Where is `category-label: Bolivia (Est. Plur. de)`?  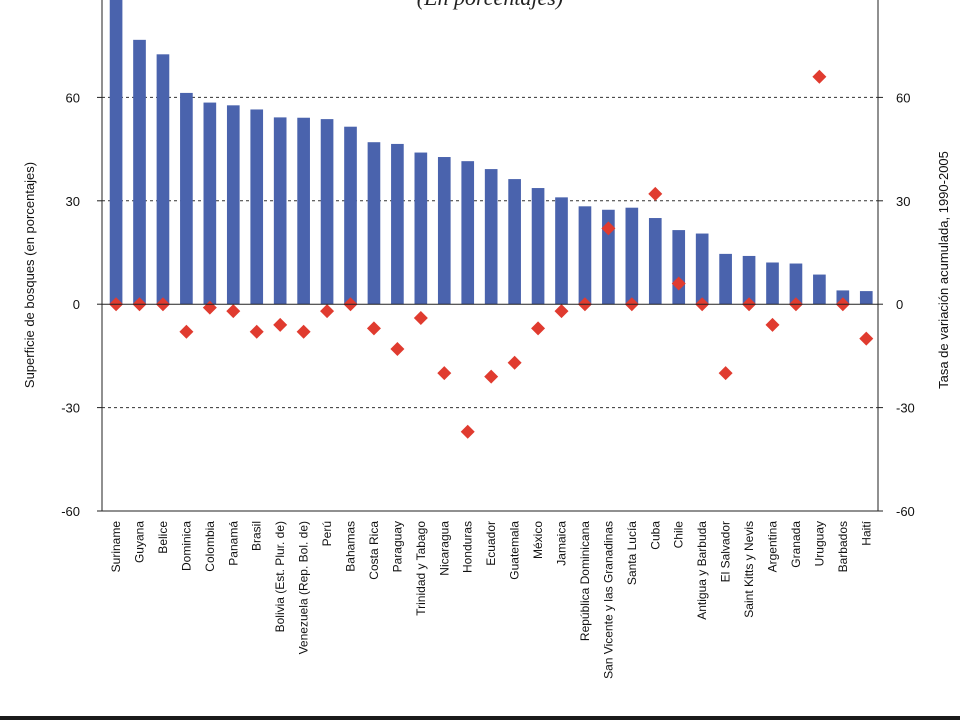
category-label: Bolivia (Est. Plur. de) is located at coordinates (280, 576).